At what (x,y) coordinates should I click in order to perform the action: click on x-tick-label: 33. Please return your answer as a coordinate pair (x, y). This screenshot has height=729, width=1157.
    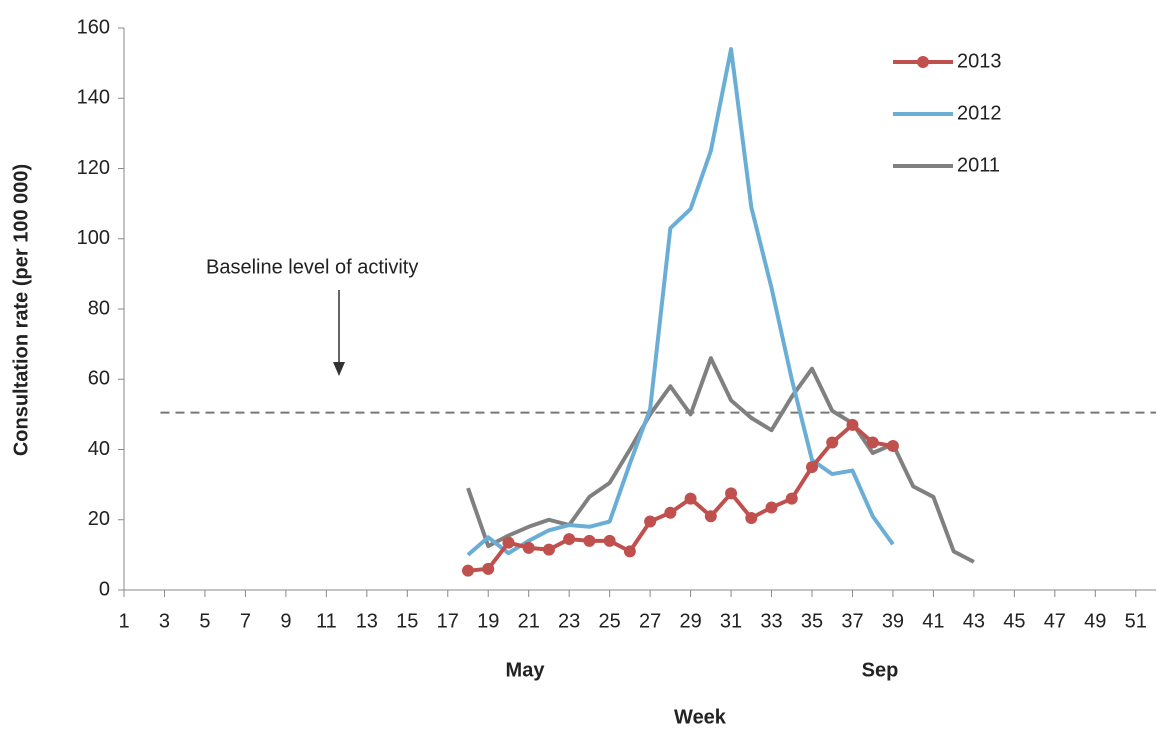
    Looking at the image, I should click on (771, 621).